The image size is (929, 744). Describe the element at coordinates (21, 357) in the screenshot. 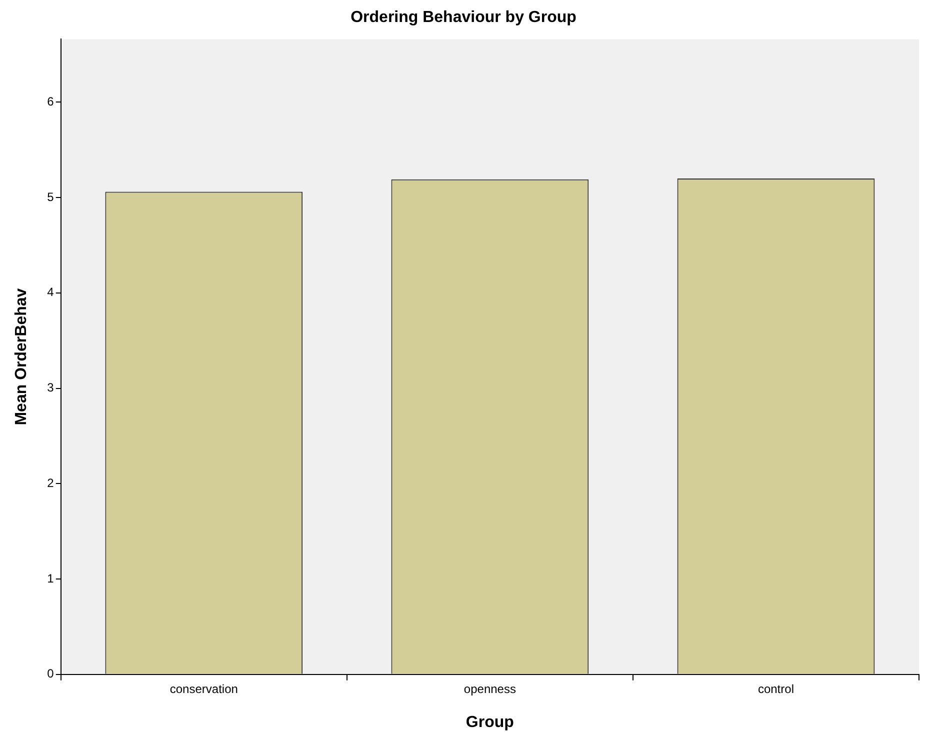

I see `y-axis-title: Mean OrderBehav` at that location.